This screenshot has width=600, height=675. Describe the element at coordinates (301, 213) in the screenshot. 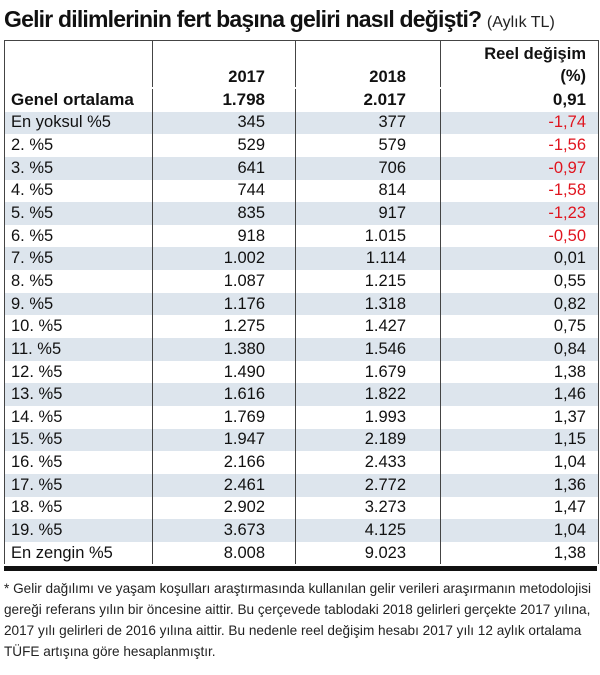

I see `table-row: 5. %5 835 917 -1,23` at that location.